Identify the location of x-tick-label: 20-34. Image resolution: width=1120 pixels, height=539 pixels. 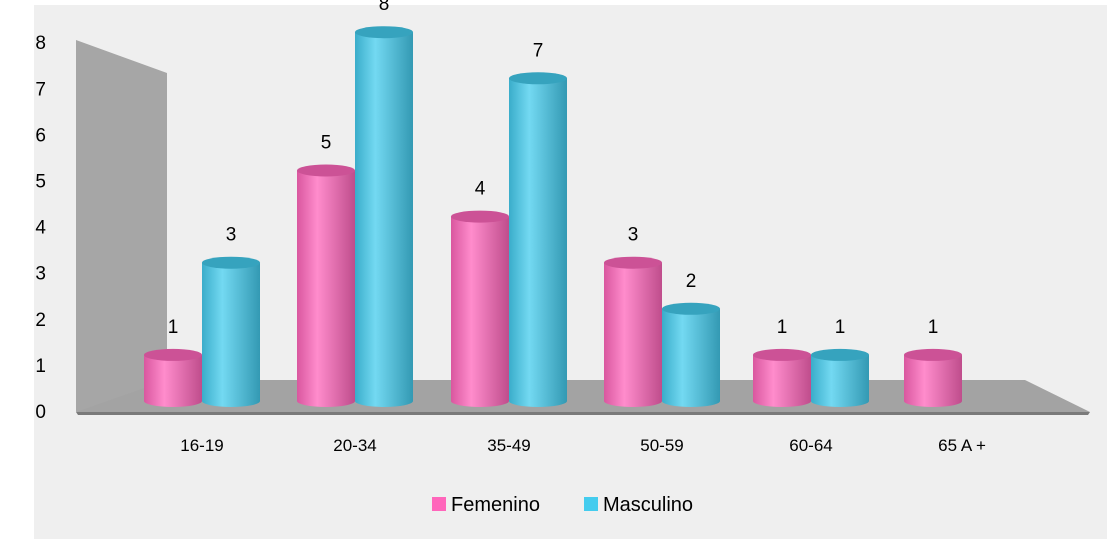
(354, 445).